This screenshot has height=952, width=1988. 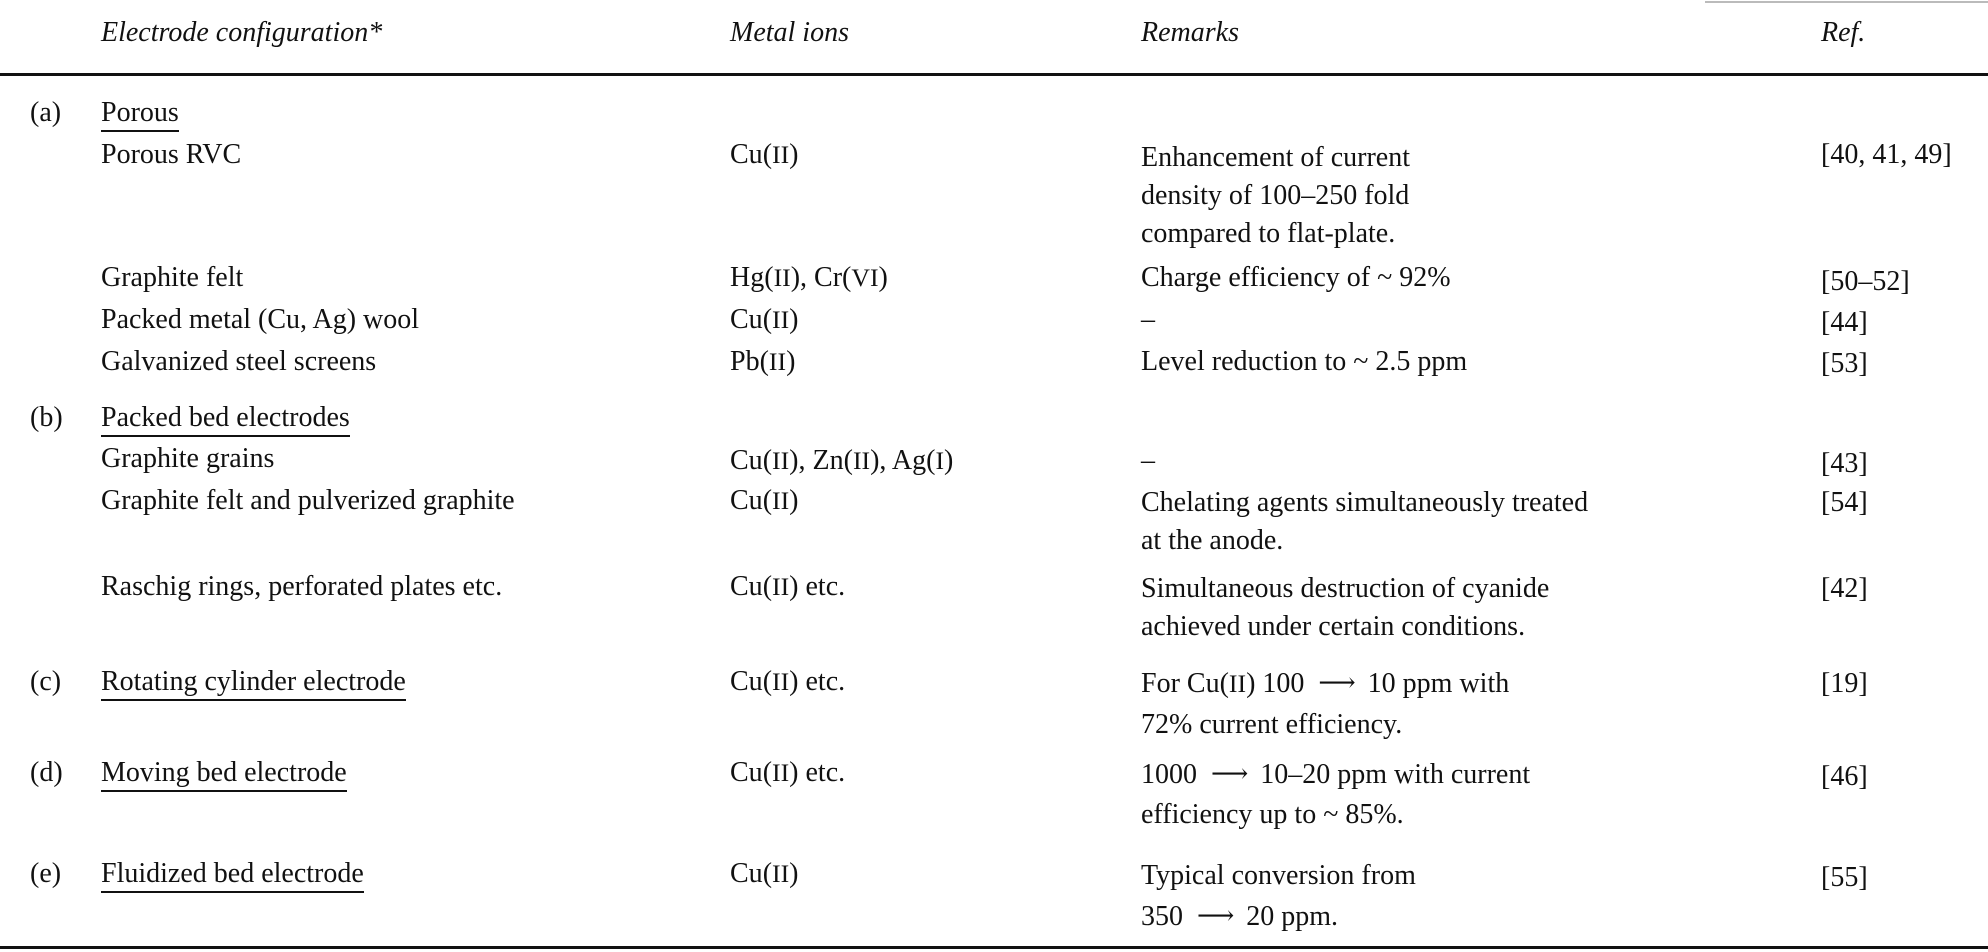 I want to click on ions-fluidized: Cu(II), so click(x=764, y=873).